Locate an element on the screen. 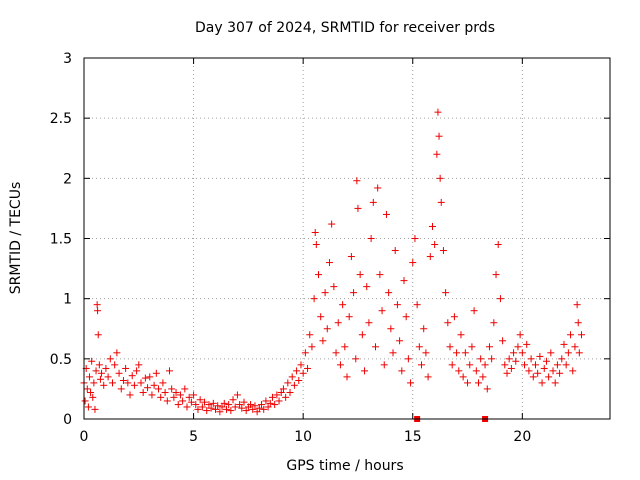 The image size is (640, 480). y-tick-label: 1 is located at coordinates (67, 300).